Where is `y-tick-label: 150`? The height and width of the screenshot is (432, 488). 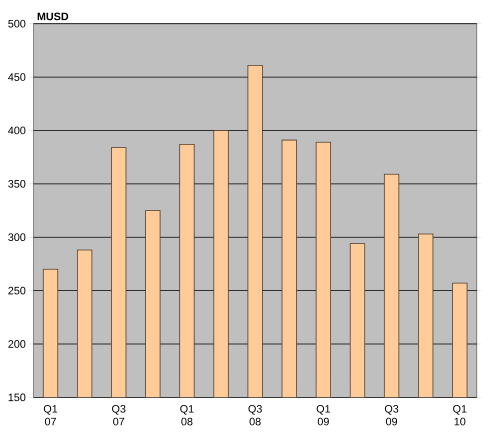
y-tick-label: 150 is located at coordinates (17, 397).